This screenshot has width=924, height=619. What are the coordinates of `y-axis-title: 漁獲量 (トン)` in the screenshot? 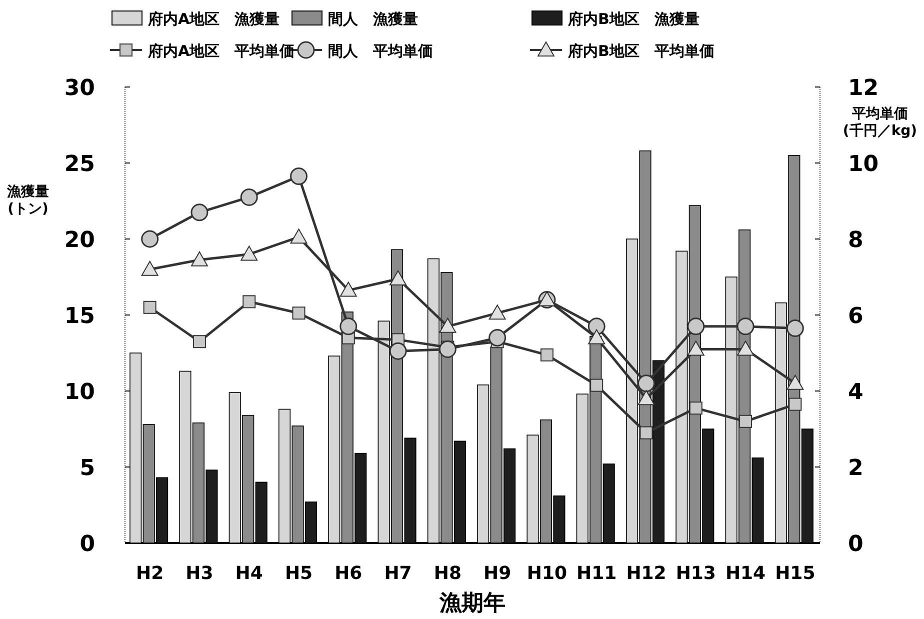 It's located at (27, 200).